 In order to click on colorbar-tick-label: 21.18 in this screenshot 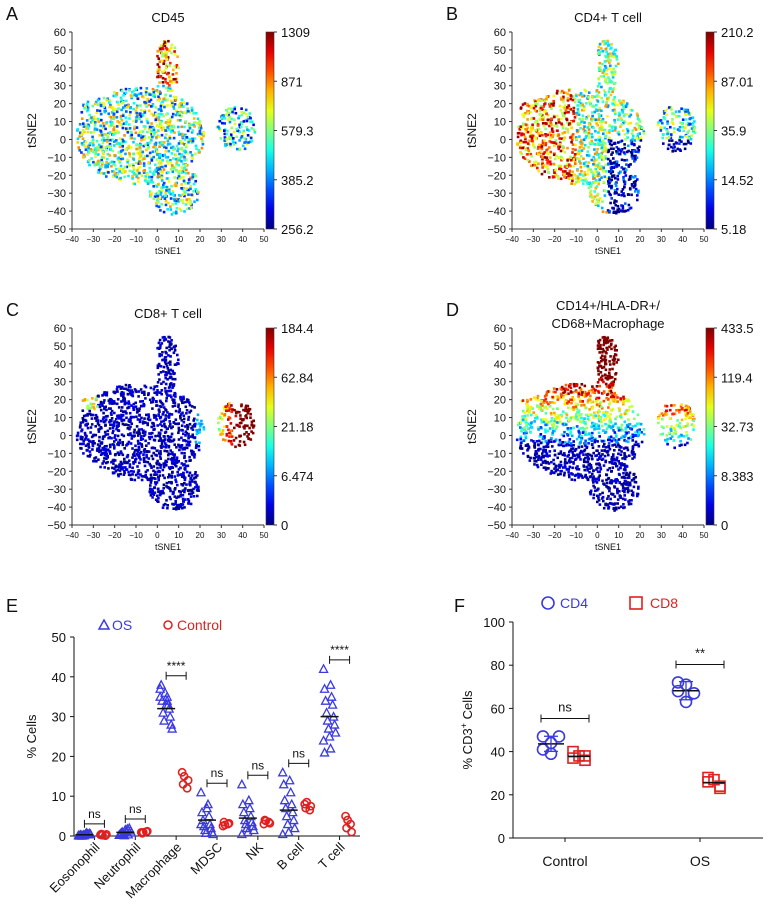, I will do `click(297, 427)`.